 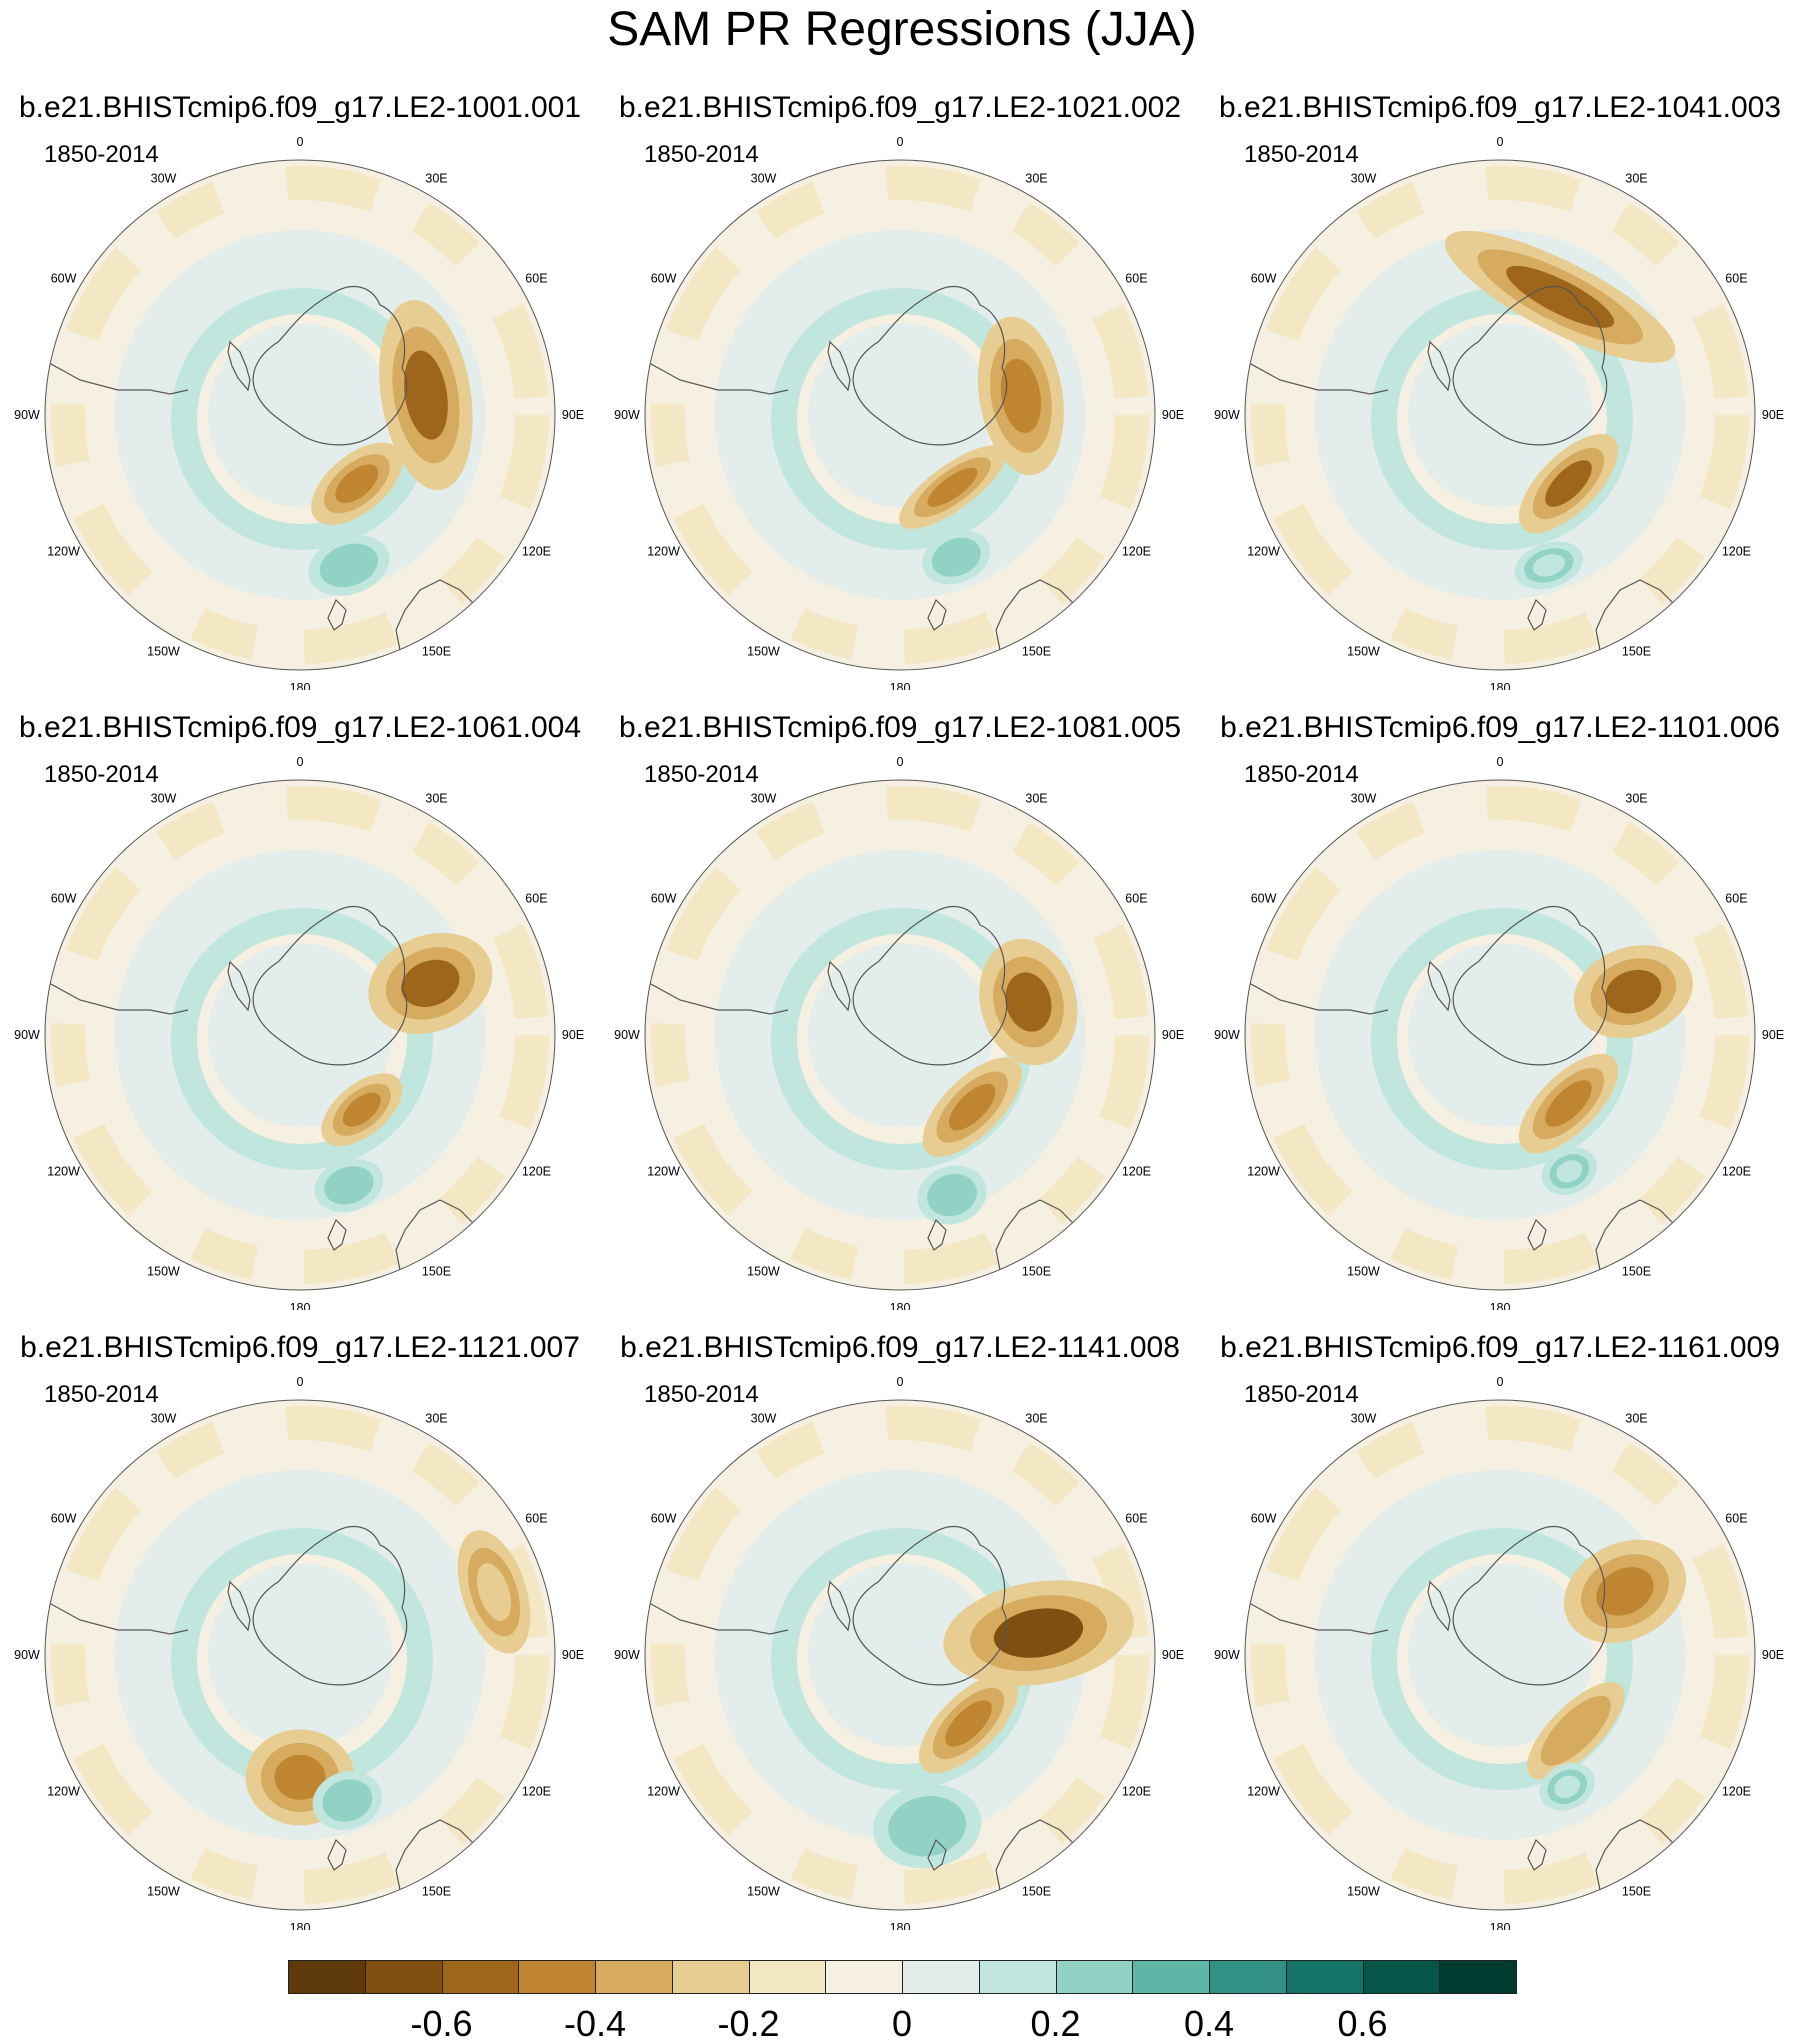 I want to click on panel-title: b.e21.BHISTcmip6.f09_g17.LE2-1001.001, so click(x=300, y=107).